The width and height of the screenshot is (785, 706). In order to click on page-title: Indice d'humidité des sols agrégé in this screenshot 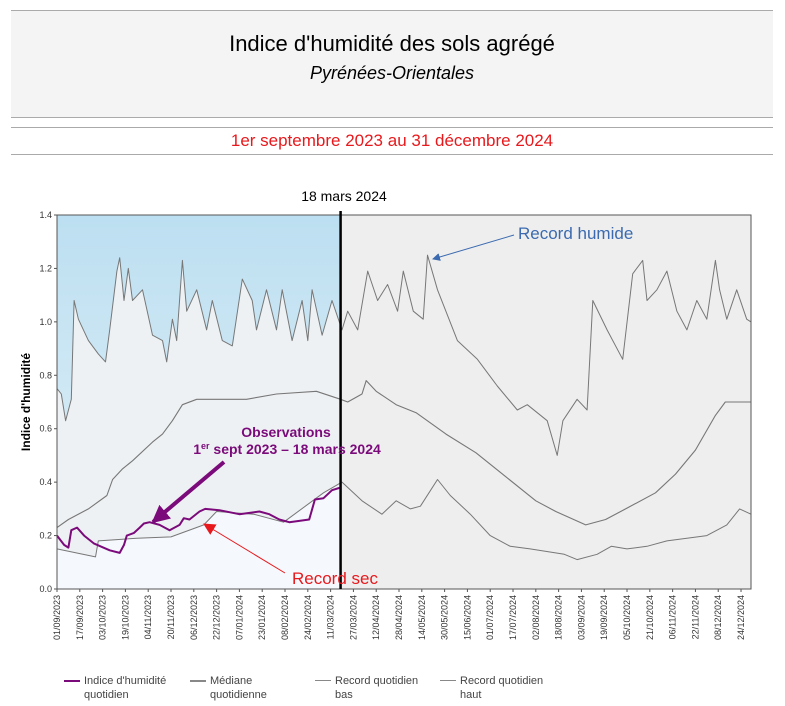, I will do `click(392, 43)`.